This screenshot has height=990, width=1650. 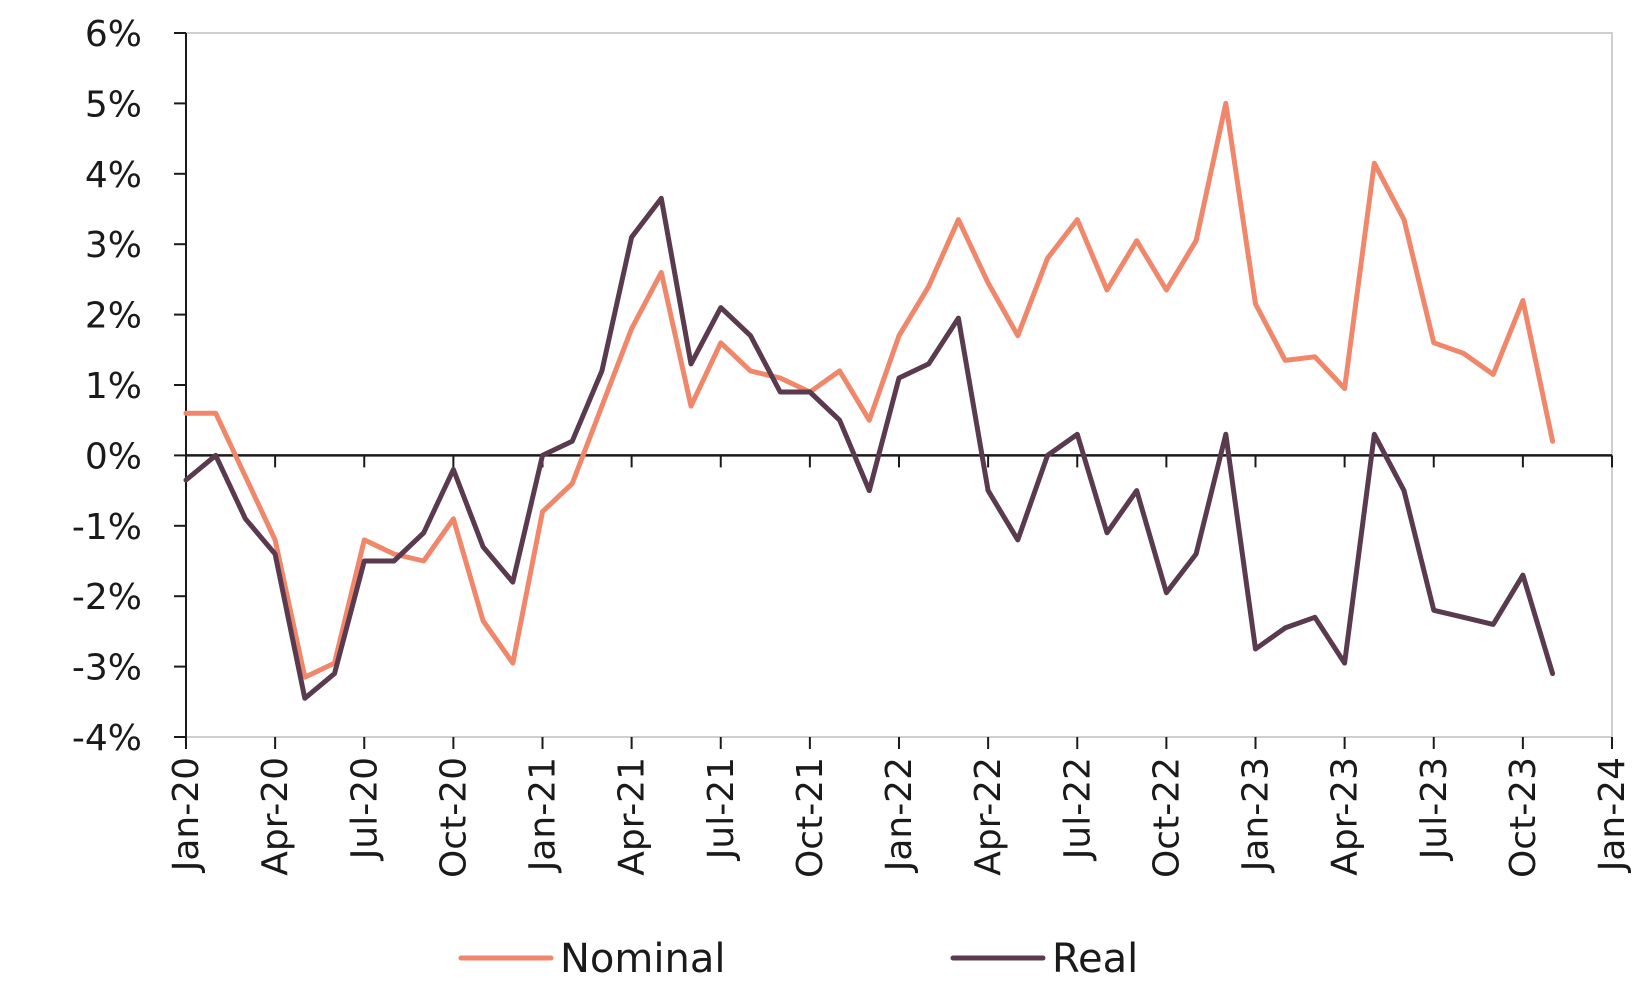 What do you see at coordinates (107, 668) in the screenshot?
I see `y-tick-label: -3%` at bounding box center [107, 668].